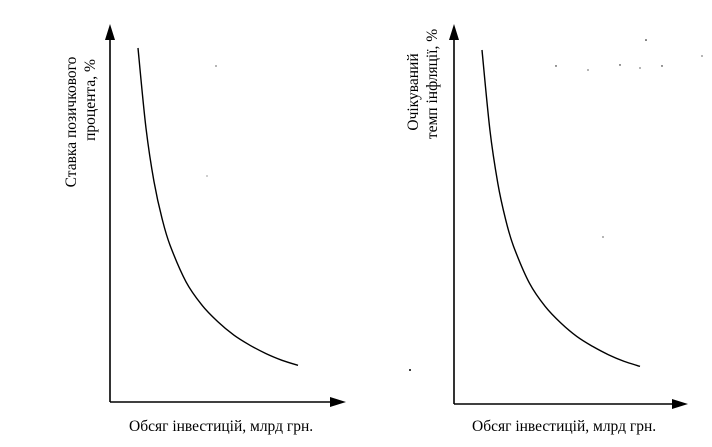 This screenshot has width=712, height=447. Describe the element at coordinates (110, 32) in the screenshot. I see `left-y-axis-arrow-icon` at that location.